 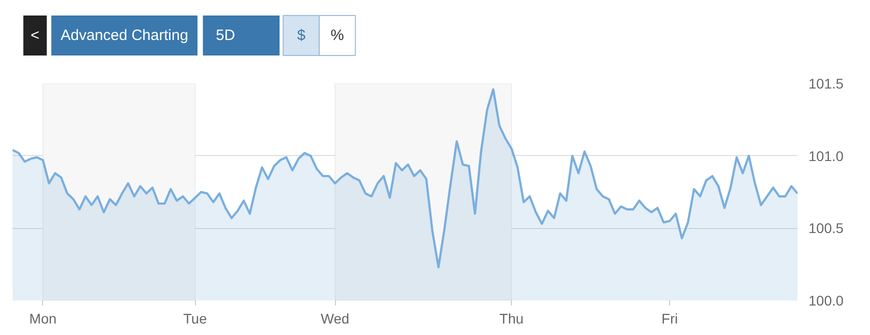 I want to click on x-tick-label: Wed, so click(x=335, y=318).